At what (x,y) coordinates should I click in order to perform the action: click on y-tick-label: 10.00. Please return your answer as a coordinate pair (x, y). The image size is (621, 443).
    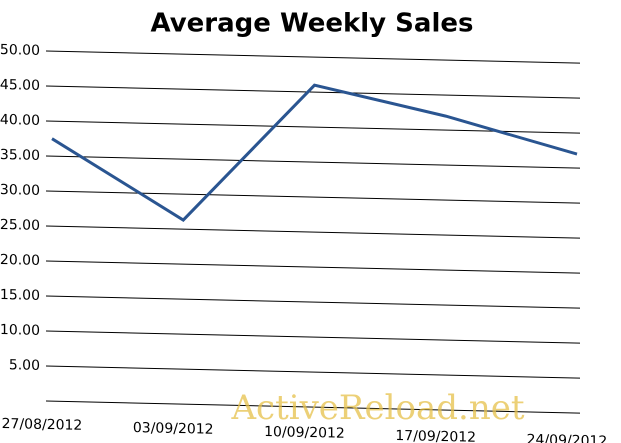
    Looking at the image, I should click on (20, 330).